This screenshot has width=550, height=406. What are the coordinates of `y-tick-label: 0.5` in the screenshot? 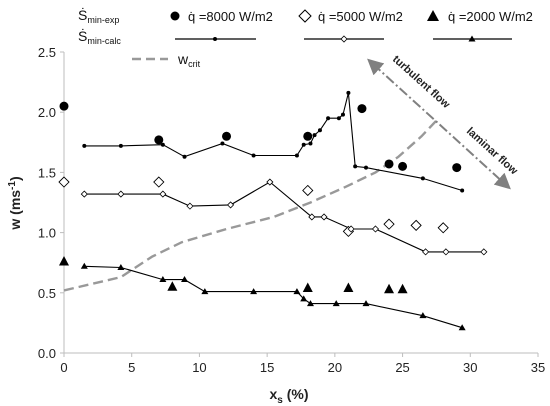 It's located at (47, 293).